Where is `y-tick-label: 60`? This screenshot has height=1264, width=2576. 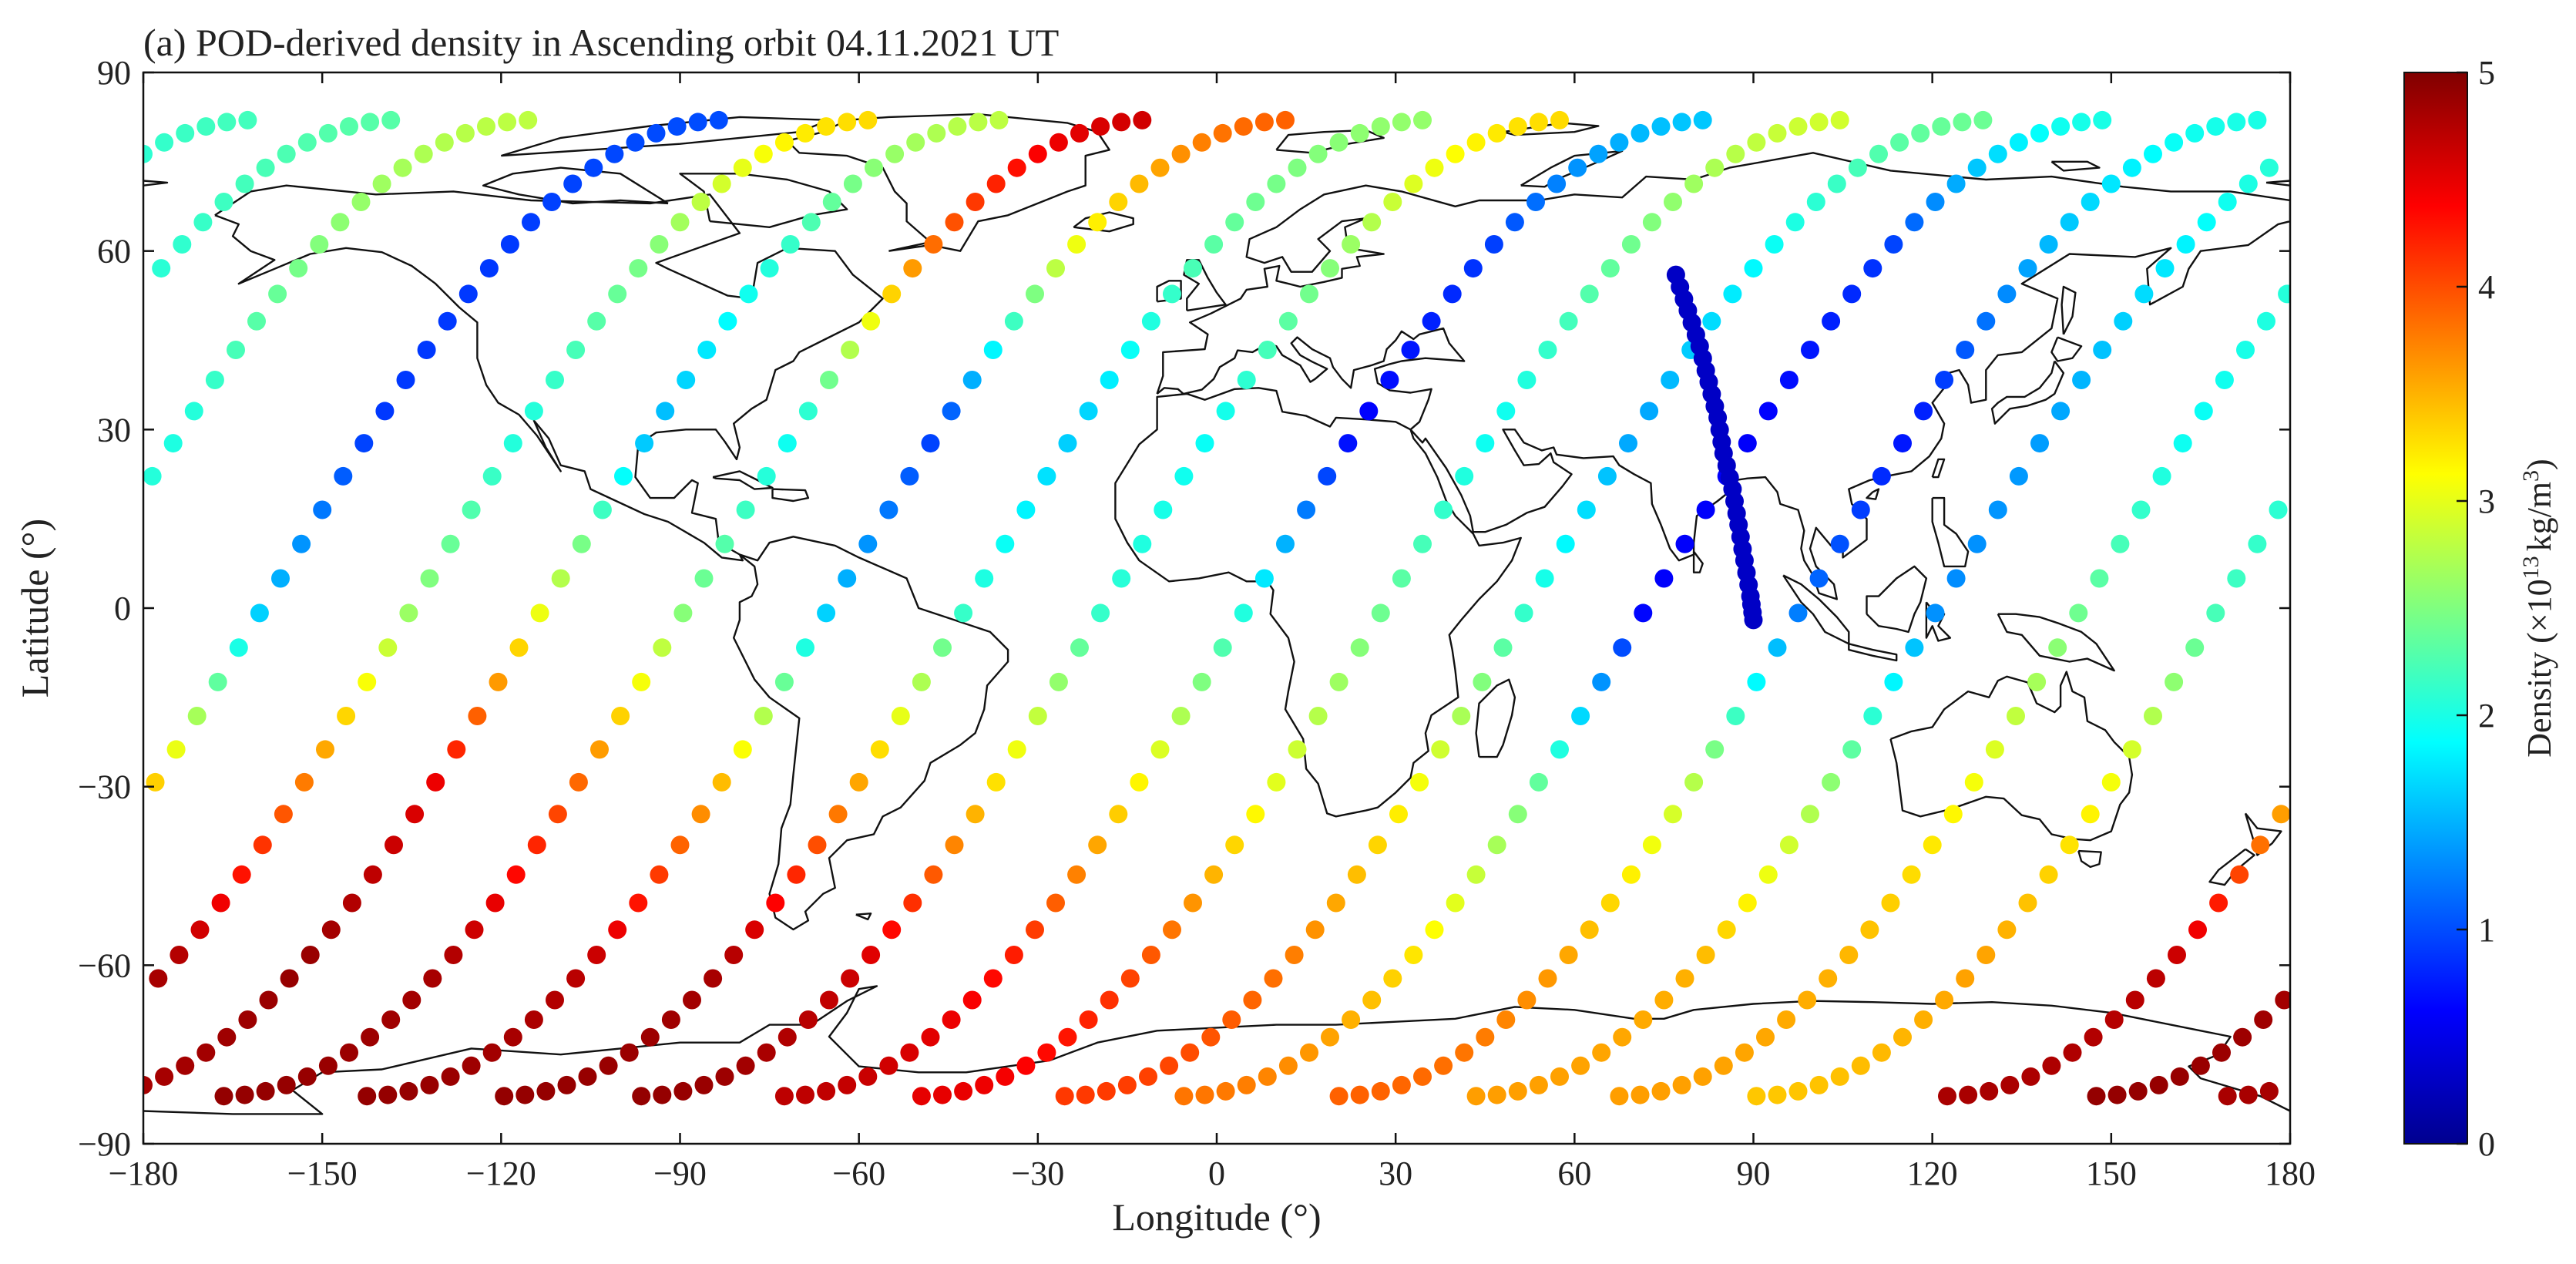
y-tick-label: 60 is located at coordinates (114, 252).